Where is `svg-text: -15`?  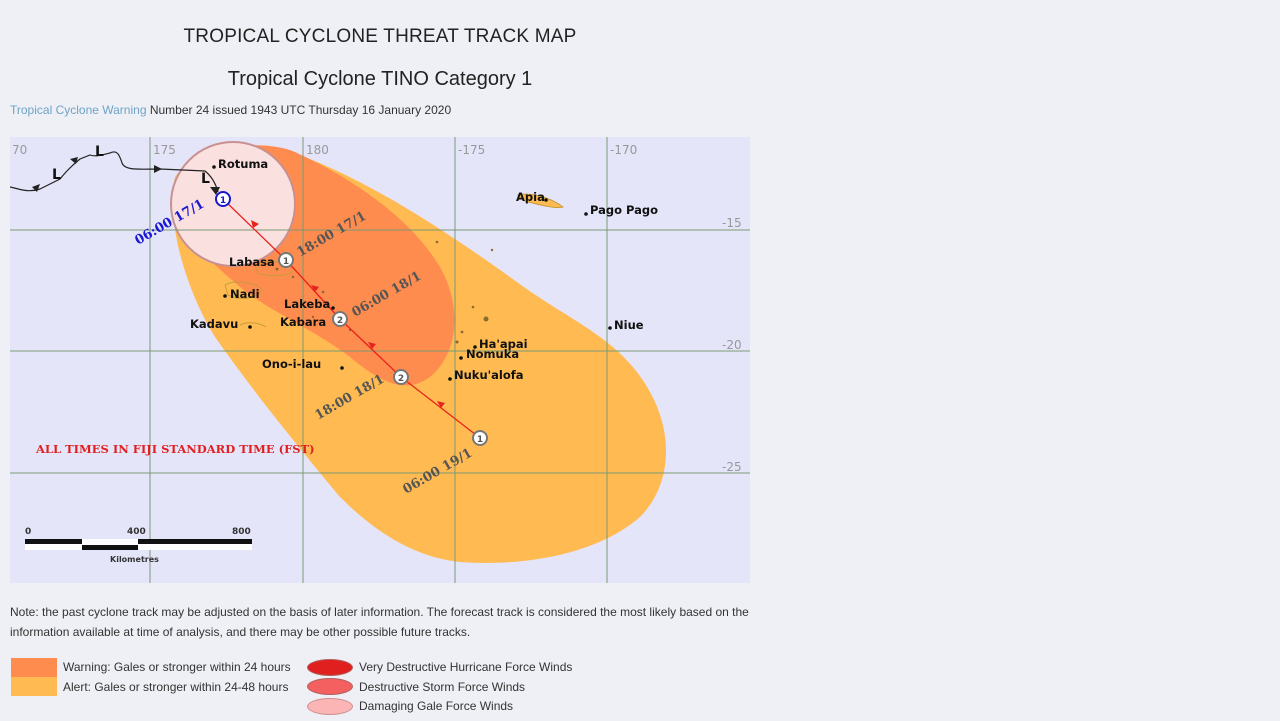
svg-text: -15 is located at coordinates (732, 223).